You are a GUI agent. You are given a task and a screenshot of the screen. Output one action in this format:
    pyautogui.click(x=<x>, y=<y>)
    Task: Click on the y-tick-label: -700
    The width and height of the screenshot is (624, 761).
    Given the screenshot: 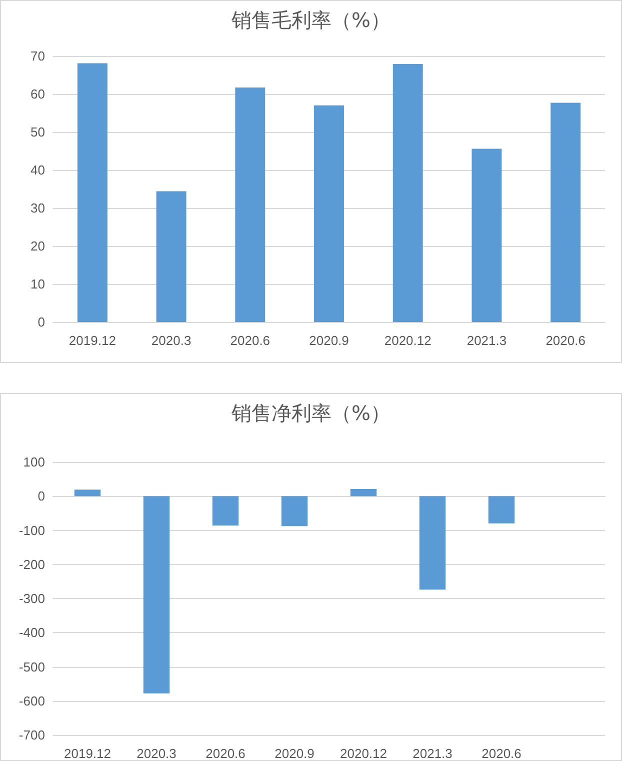 What is the action you would take?
    pyautogui.click(x=31, y=735)
    